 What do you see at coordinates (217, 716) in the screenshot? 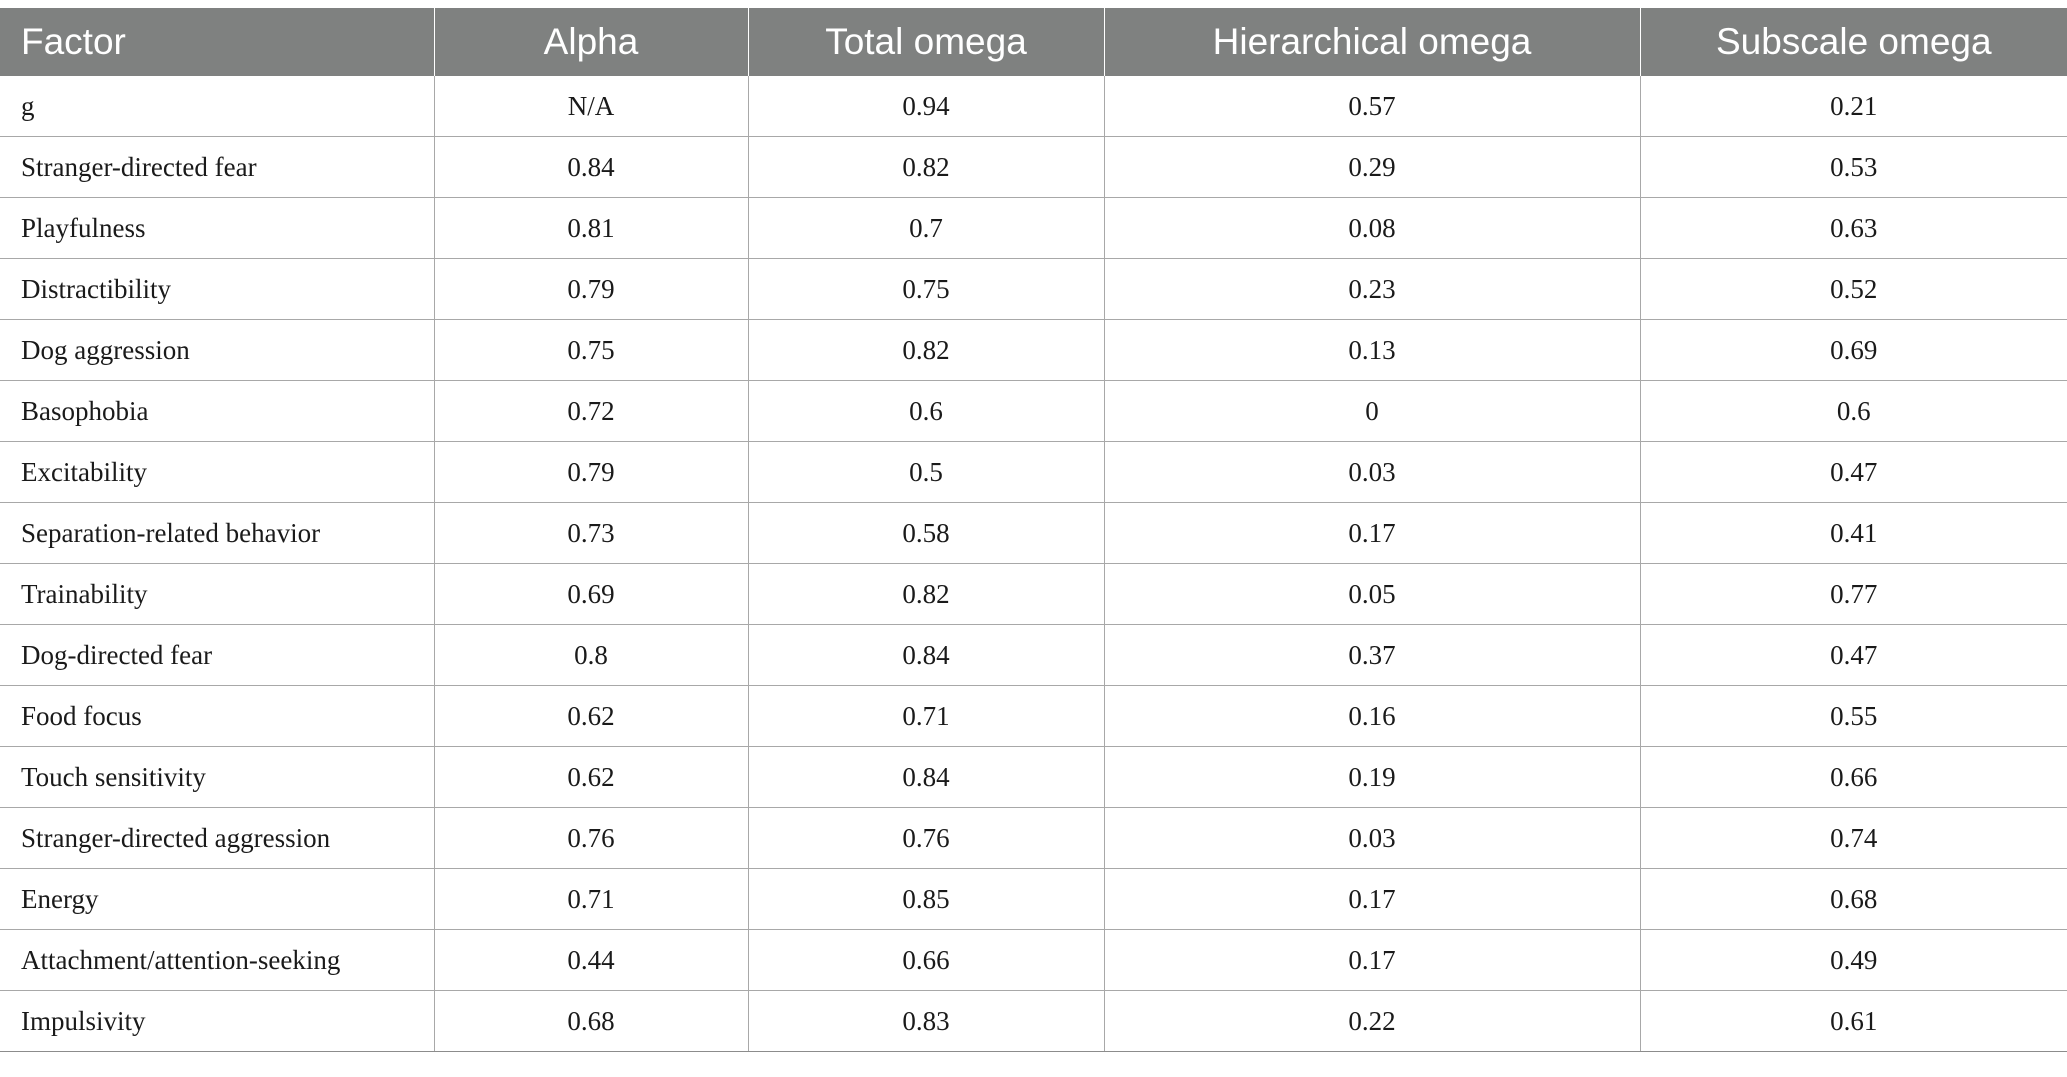
I see `cell-factor: Food focus` at bounding box center [217, 716].